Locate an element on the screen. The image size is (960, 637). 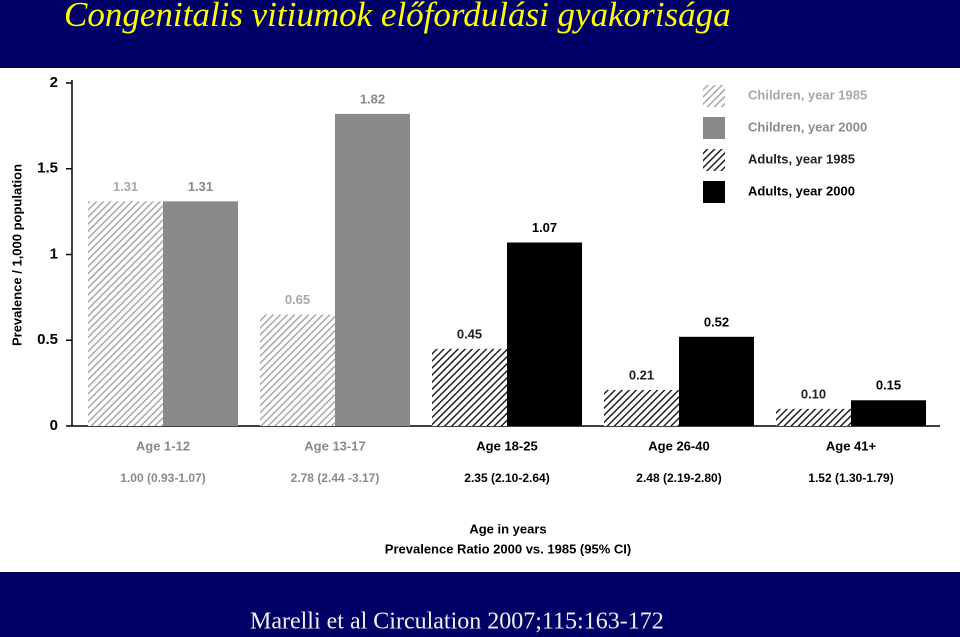
y-axis-label: Prevalence / 1,000 population is located at coordinates (16, 255).